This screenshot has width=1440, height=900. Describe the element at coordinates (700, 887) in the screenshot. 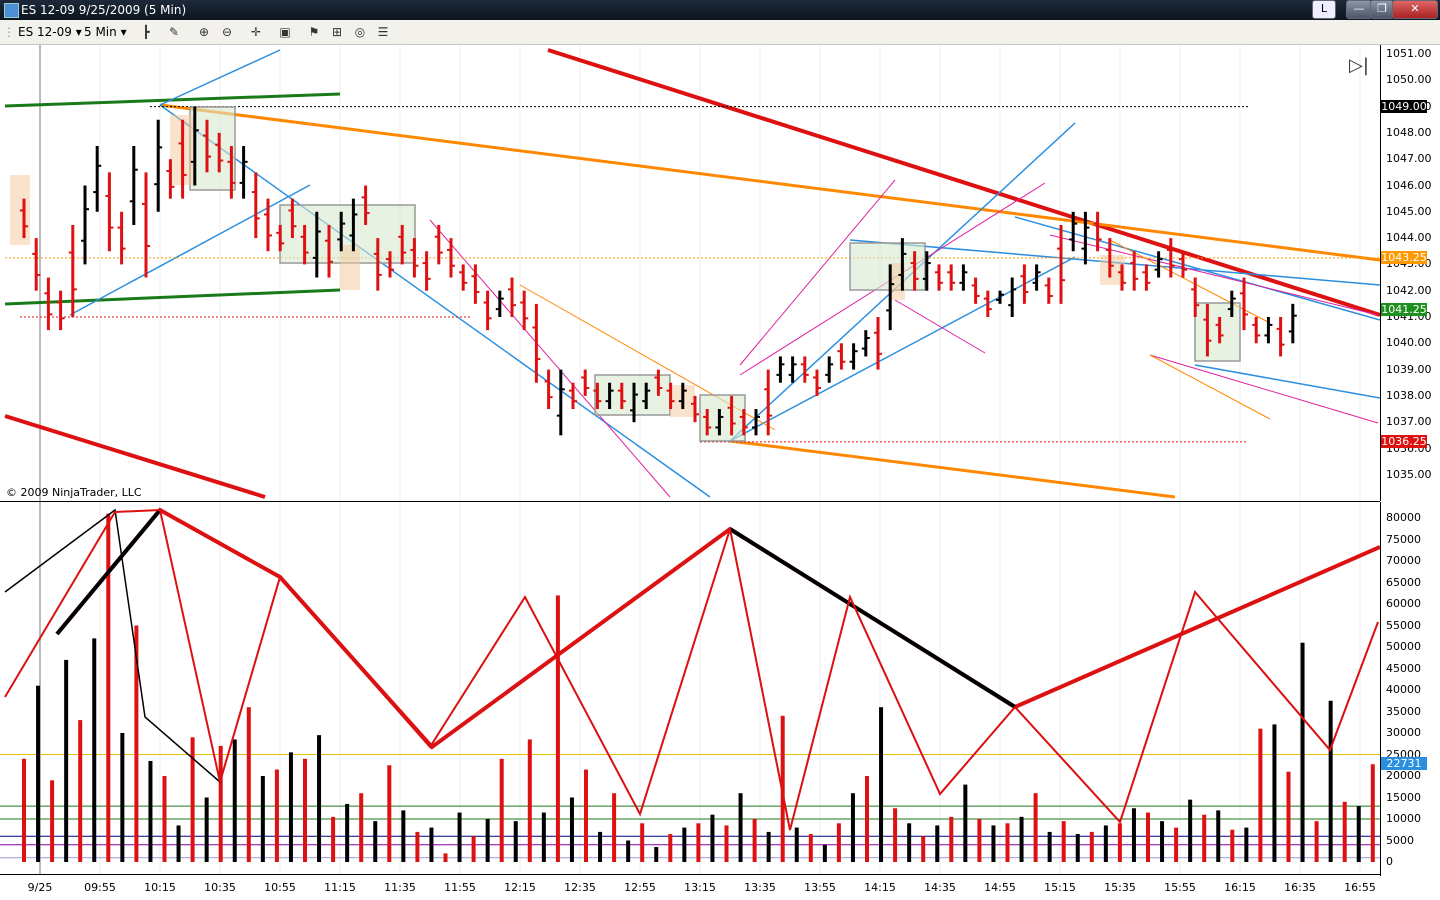

I see `time-axis-label: 13:15` at that location.